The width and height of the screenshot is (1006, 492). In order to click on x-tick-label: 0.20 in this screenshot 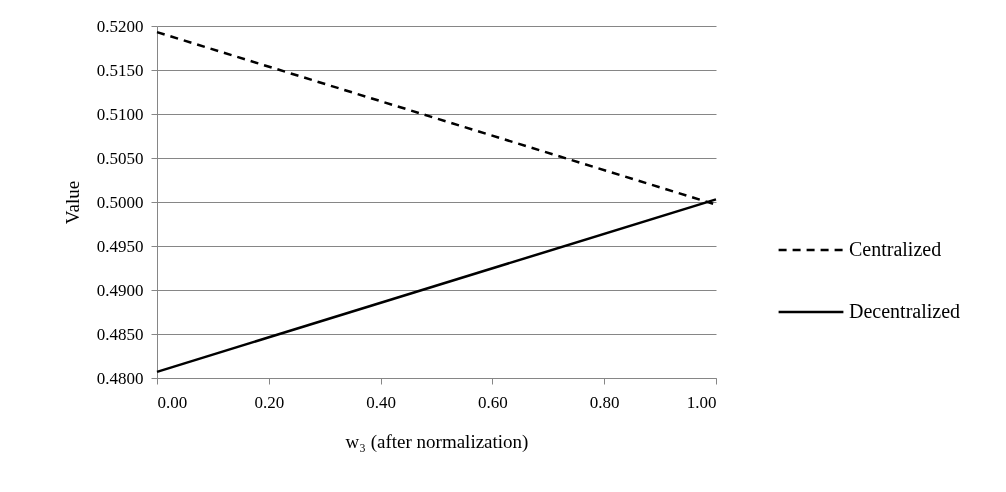, I will do `click(269, 402)`.